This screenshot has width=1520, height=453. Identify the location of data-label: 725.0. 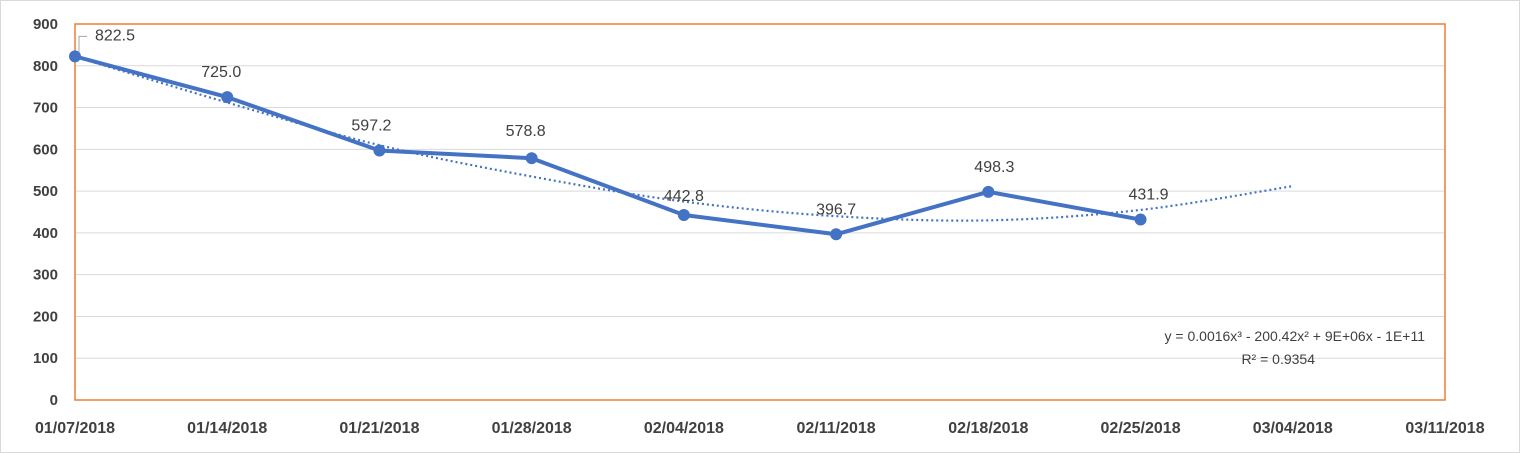
(221, 72).